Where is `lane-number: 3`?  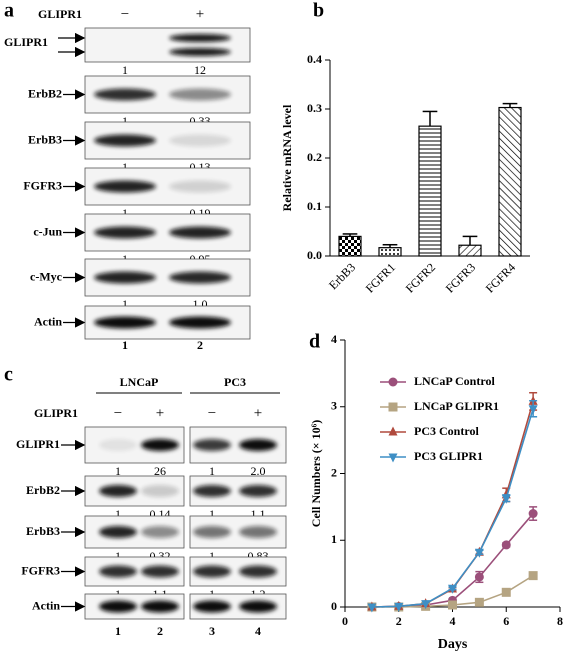 lane-number: 3 is located at coordinates (212, 631).